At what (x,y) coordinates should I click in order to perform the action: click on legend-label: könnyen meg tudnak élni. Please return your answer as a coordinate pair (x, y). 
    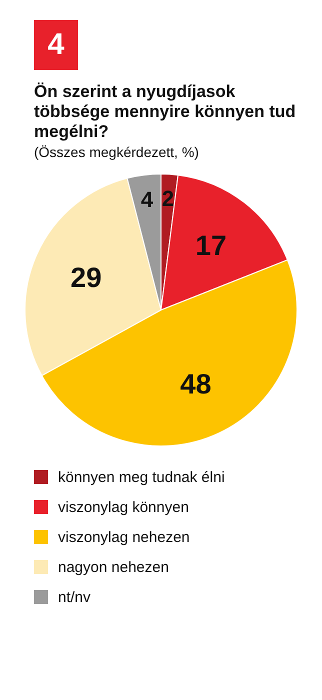
    Looking at the image, I should click on (141, 477).